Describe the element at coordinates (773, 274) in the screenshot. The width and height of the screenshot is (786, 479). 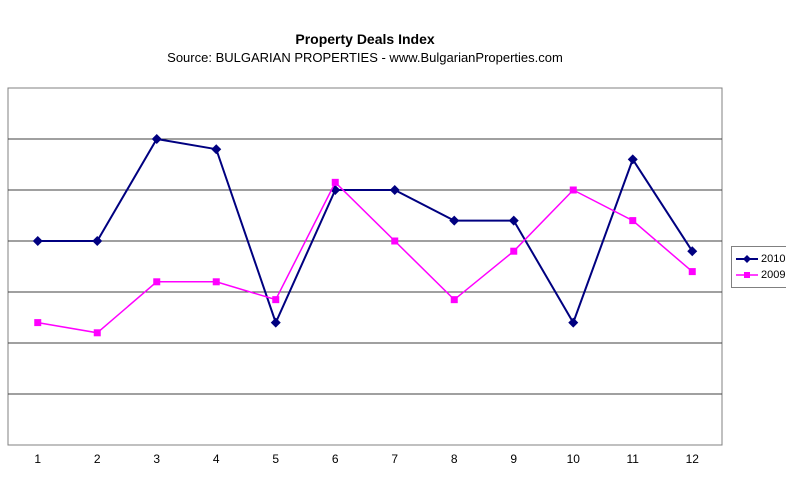
I see `legend-label: 2009` at that location.